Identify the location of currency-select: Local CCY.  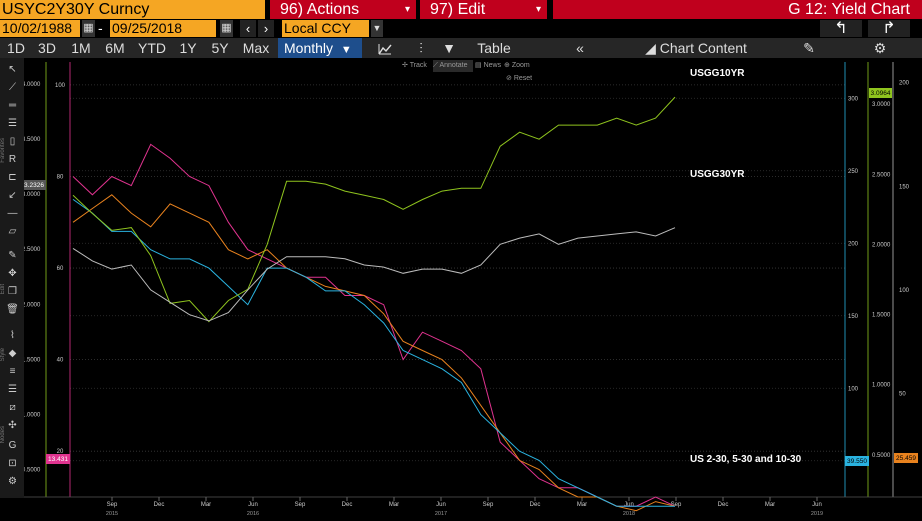
(325, 28).